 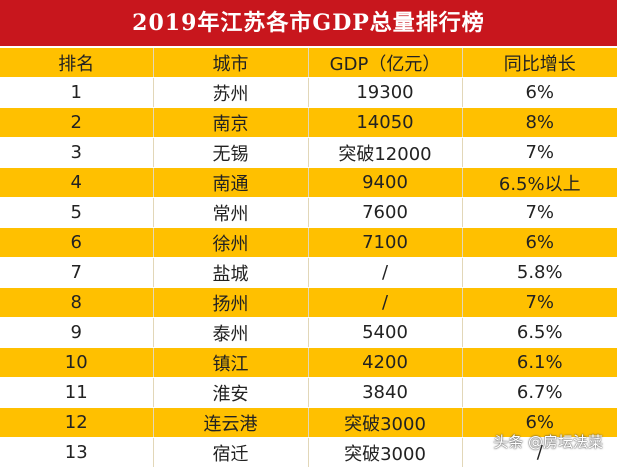 I want to click on table-row: 11 淮安 3840 6.7%, so click(x=308, y=392).